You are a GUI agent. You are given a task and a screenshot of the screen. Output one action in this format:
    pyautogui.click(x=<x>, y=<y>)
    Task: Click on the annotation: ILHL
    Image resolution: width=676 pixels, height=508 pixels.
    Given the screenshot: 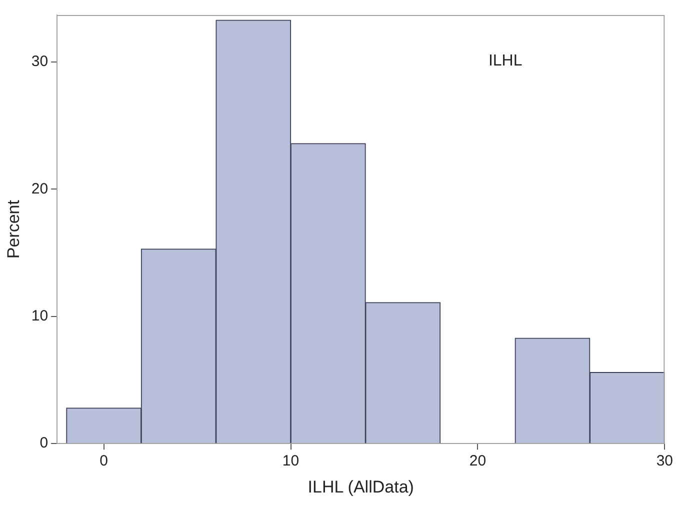 What is the action you would take?
    pyautogui.click(x=505, y=61)
    